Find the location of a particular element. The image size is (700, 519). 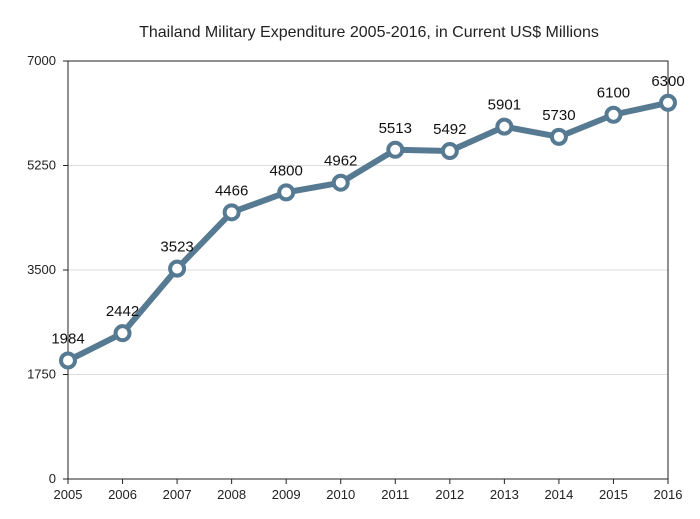

y-tick-label: 5250 is located at coordinates (41, 165).